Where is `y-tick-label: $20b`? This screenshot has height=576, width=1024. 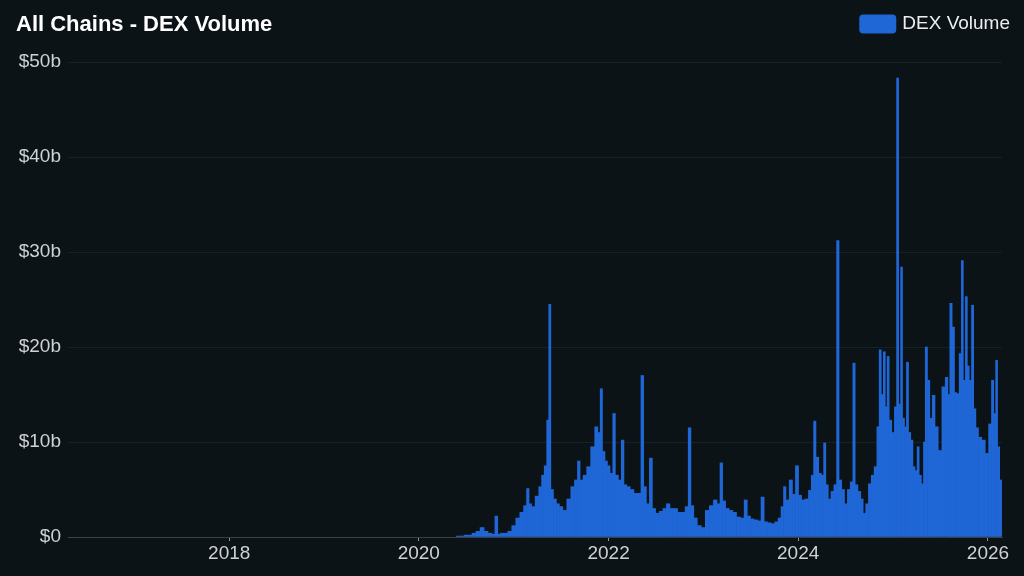 y-tick-label: $20b is located at coordinates (39, 346).